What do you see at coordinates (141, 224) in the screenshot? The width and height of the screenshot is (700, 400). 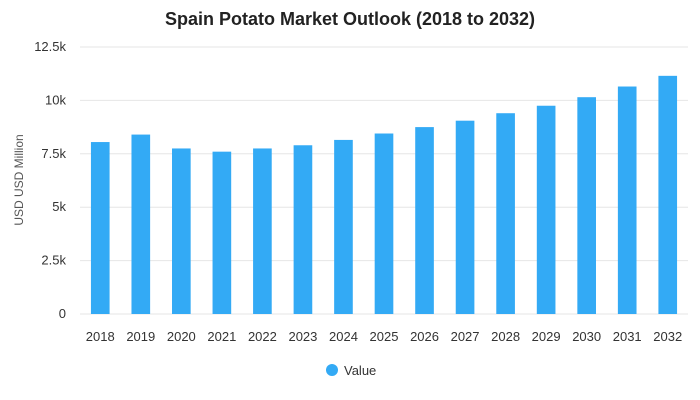 I see `bar-2019` at bounding box center [141, 224].